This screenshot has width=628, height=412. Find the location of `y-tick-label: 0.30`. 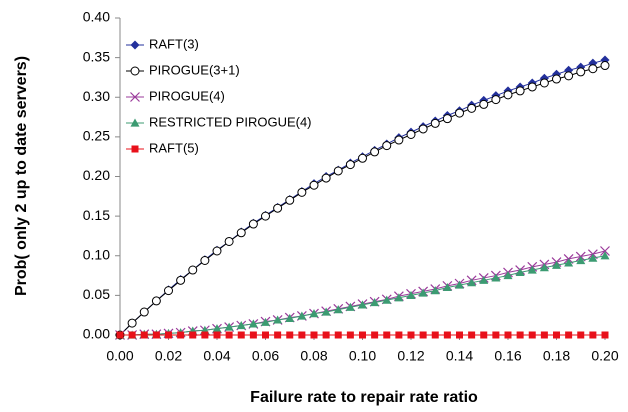

y-tick-label: 0.30 is located at coordinates (96, 96).